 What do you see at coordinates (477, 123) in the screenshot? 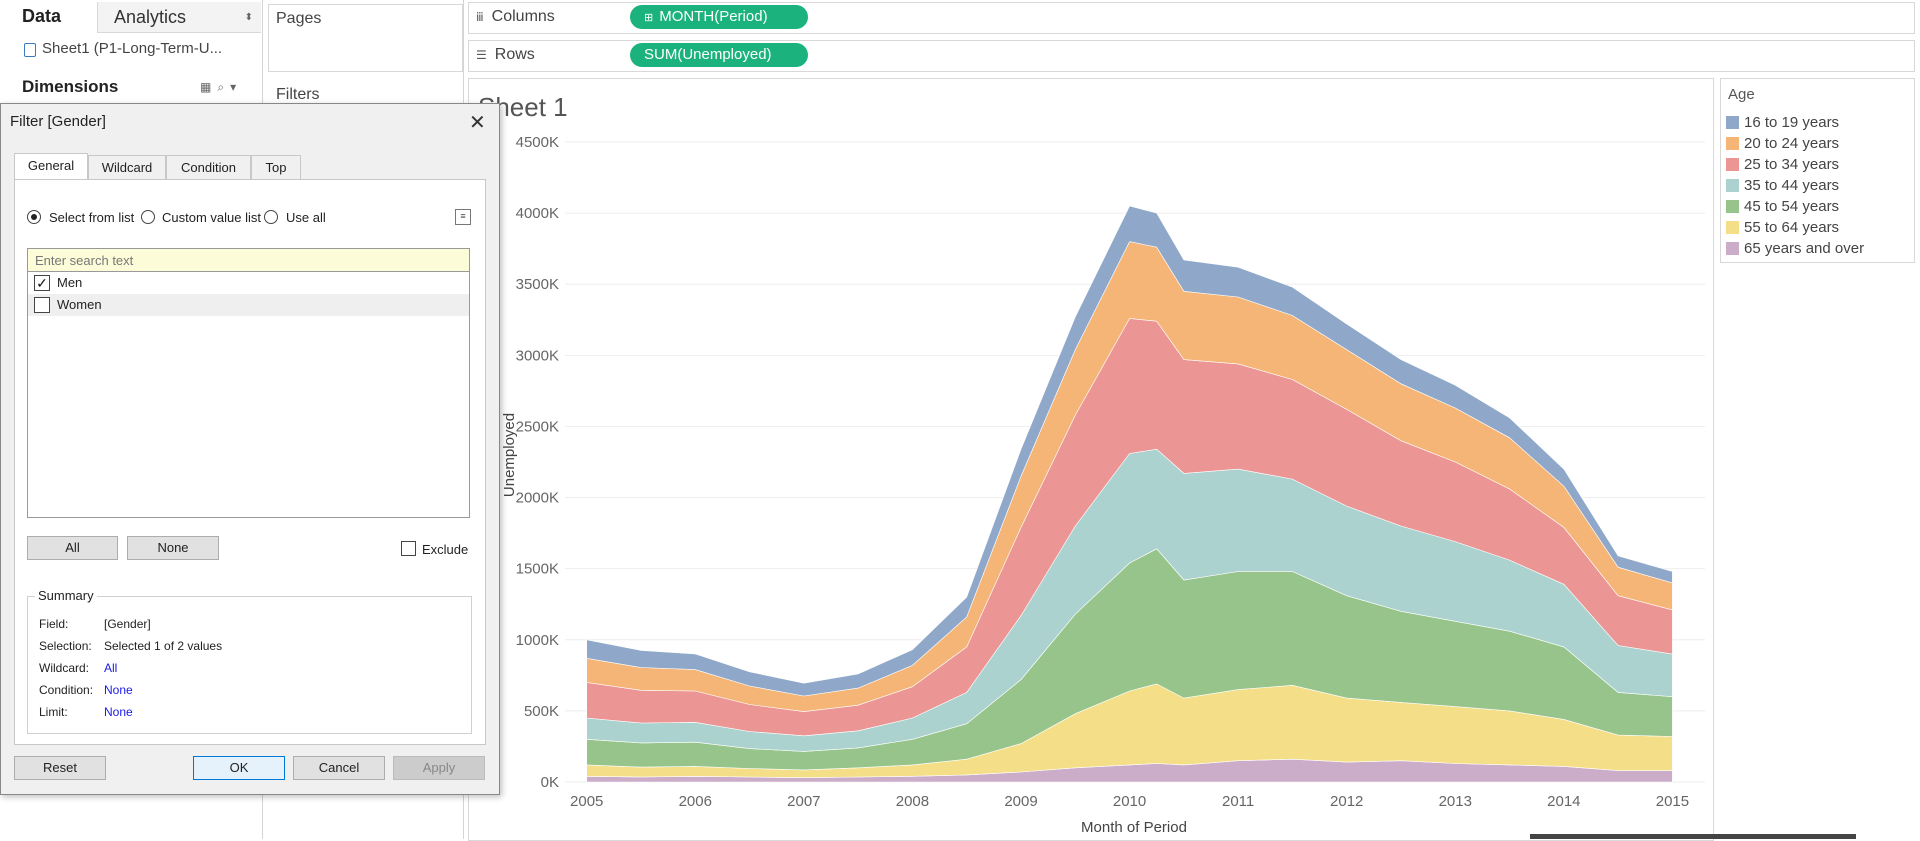
I see `close-icon: ✕` at bounding box center [477, 123].